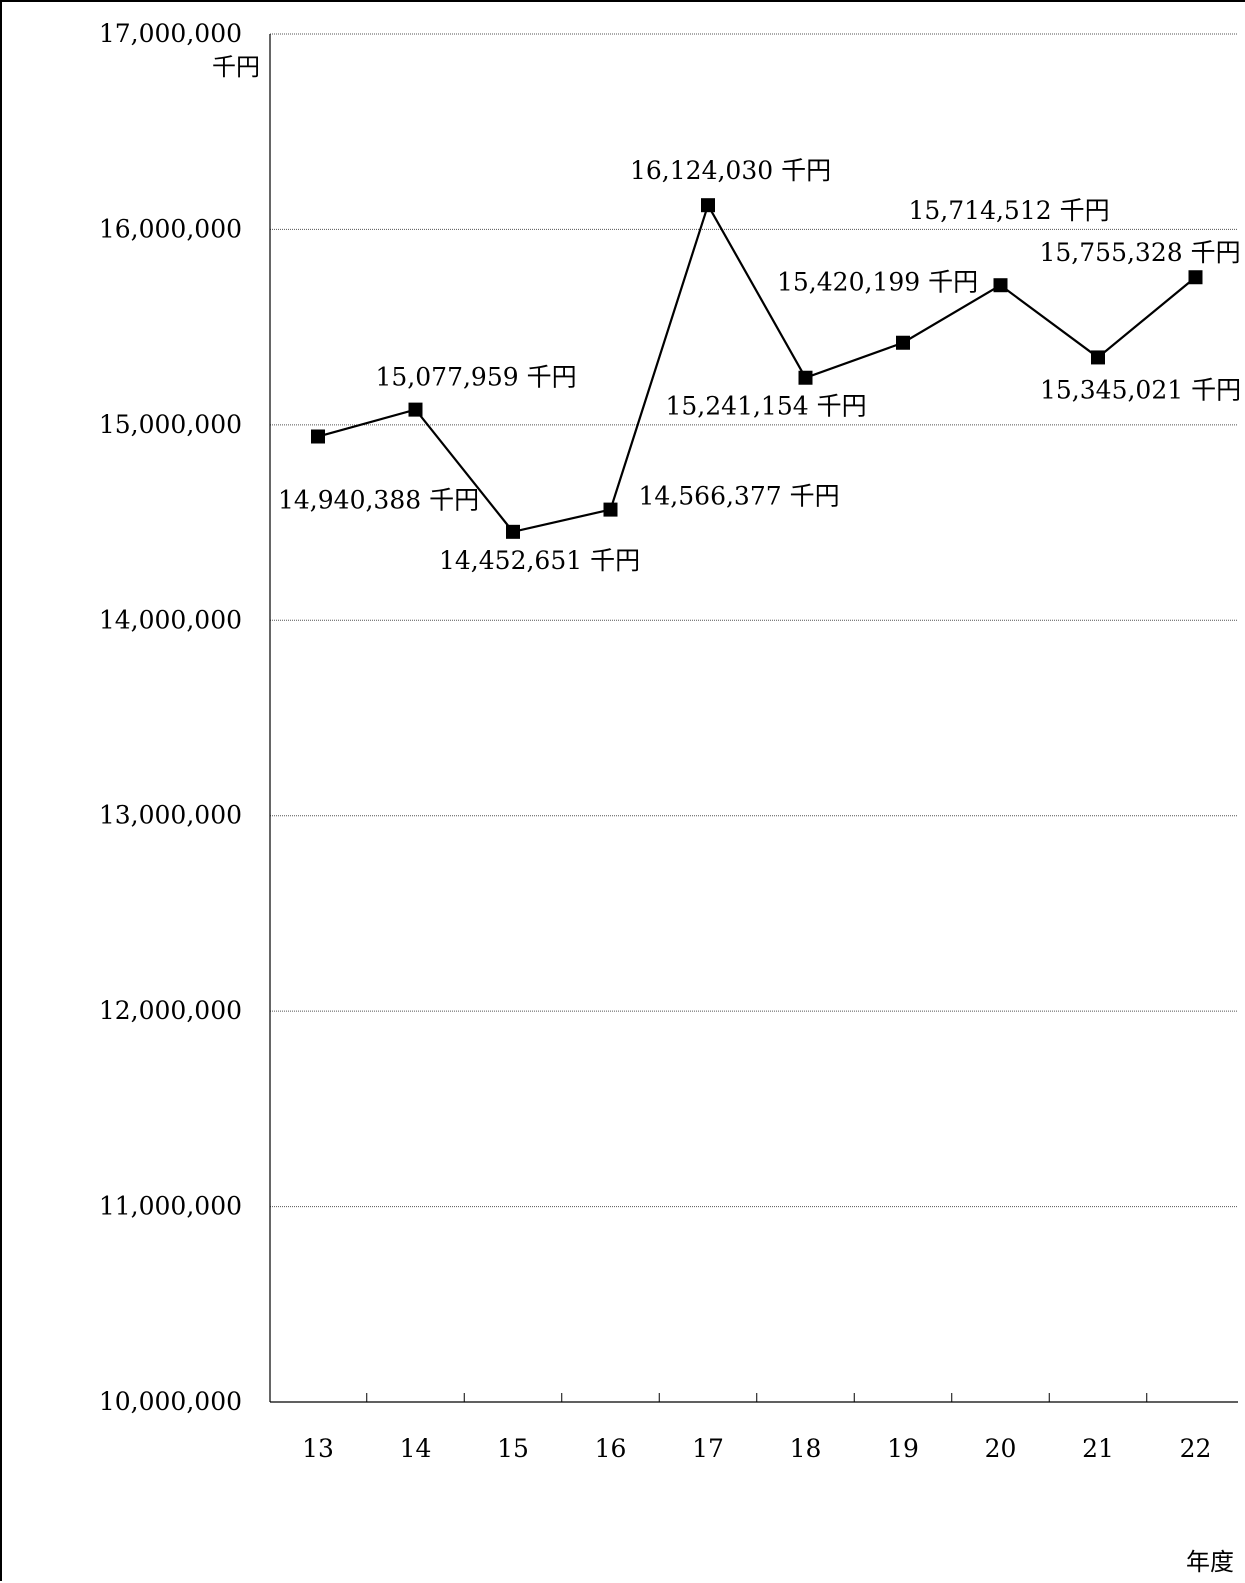 Image resolution: width=1245 pixels, height=1583 pixels. What do you see at coordinates (170, 1206) in the screenshot?
I see `y-tick-label: 11,000,000` at bounding box center [170, 1206].